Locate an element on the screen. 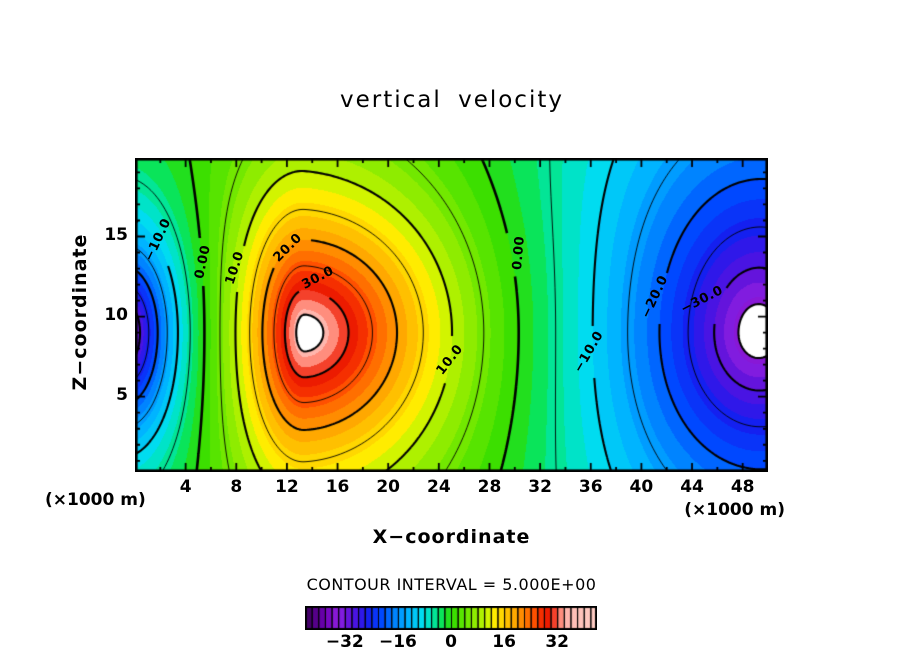 The image size is (904, 654). contour-label: 0.00 is located at coordinates (519, 253).